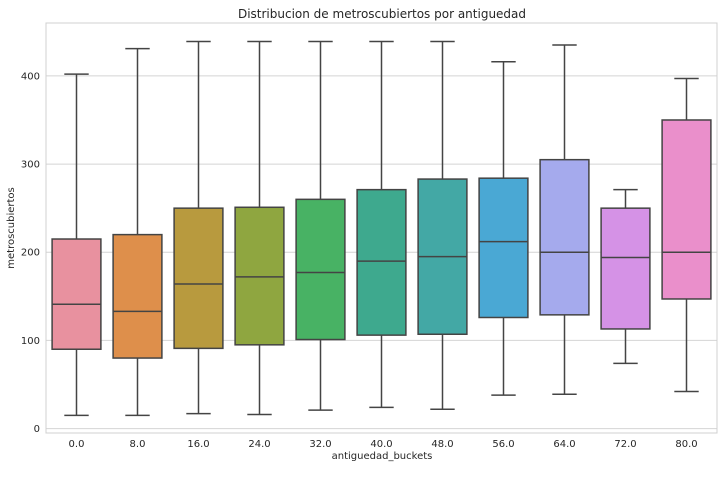 The image size is (723, 501). What do you see at coordinates (137, 232) in the screenshot?
I see `box-8.0` at bounding box center [137, 232].